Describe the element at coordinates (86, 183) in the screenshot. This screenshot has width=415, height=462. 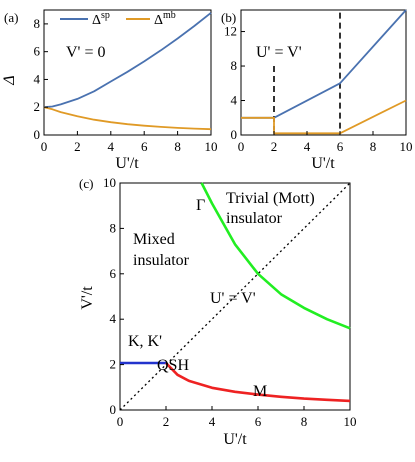
I see `panel-c-label: (c)` at that location.